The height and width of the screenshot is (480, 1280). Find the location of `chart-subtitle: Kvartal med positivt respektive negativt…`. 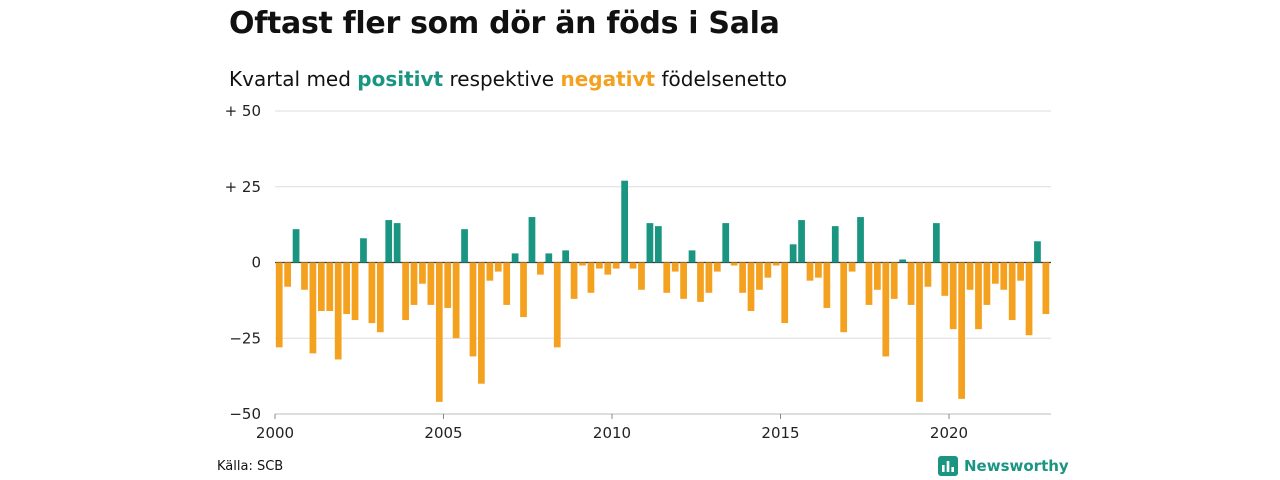

chart-subtitle: Kvartal med positivt respektive negativt… is located at coordinates (508, 79).